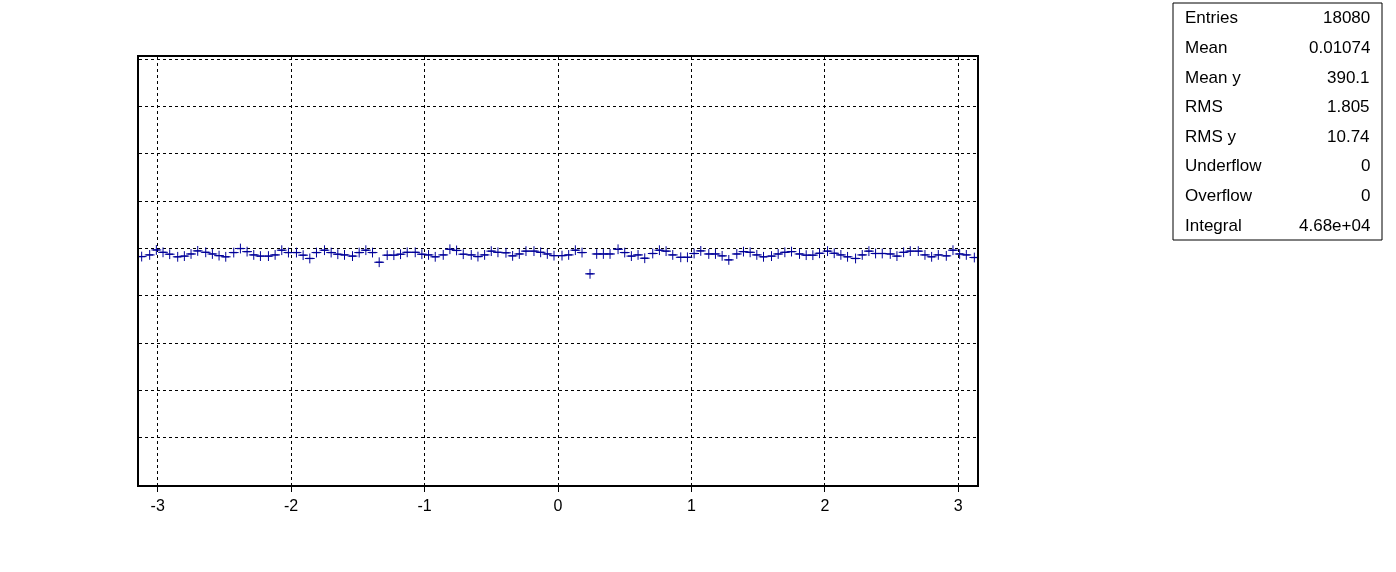  What do you see at coordinates (558, 506) in the screenshot?
I see `x-tick-label: 0` at bounding box center [558, 506].